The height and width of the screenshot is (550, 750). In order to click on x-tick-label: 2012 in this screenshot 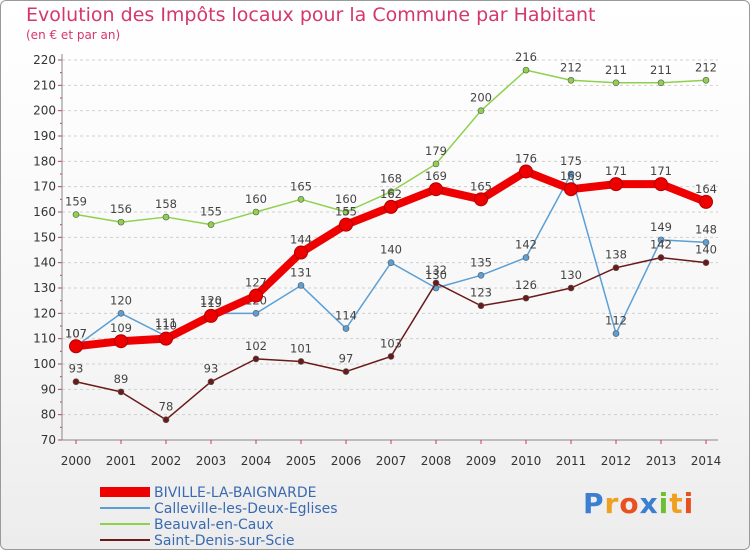, I will do `click(616, 461)`.